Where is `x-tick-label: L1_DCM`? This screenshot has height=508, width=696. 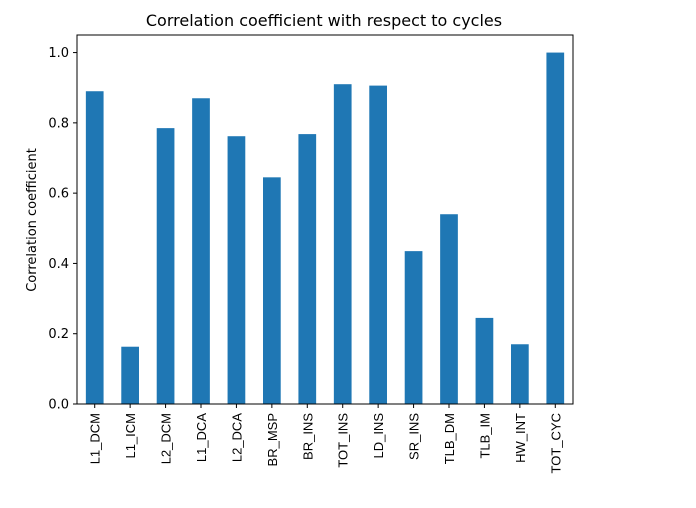 x-tick-label: L1_DCM is located at coordinates (95, 438).